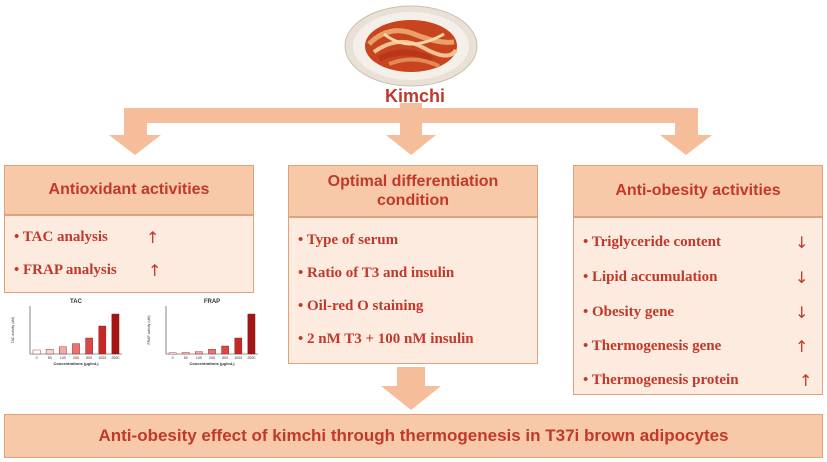 This screenshot has height=462, width=827. What do you see at coordinates (153, 237) in the screenshot?
I see `tac-arrow: ↑` at bounding box center [153, 237].